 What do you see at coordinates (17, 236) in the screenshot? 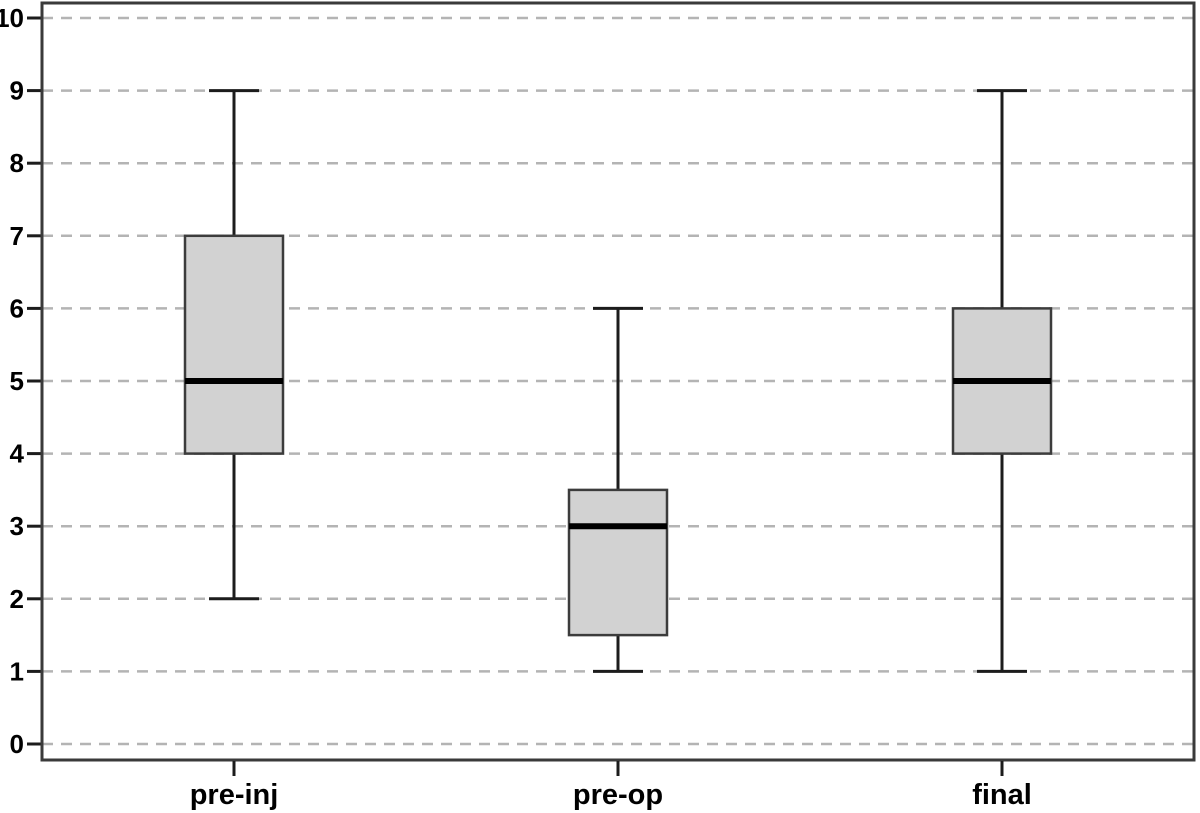
I see `y-tick-label: 7` at bounding box center [17, 236].